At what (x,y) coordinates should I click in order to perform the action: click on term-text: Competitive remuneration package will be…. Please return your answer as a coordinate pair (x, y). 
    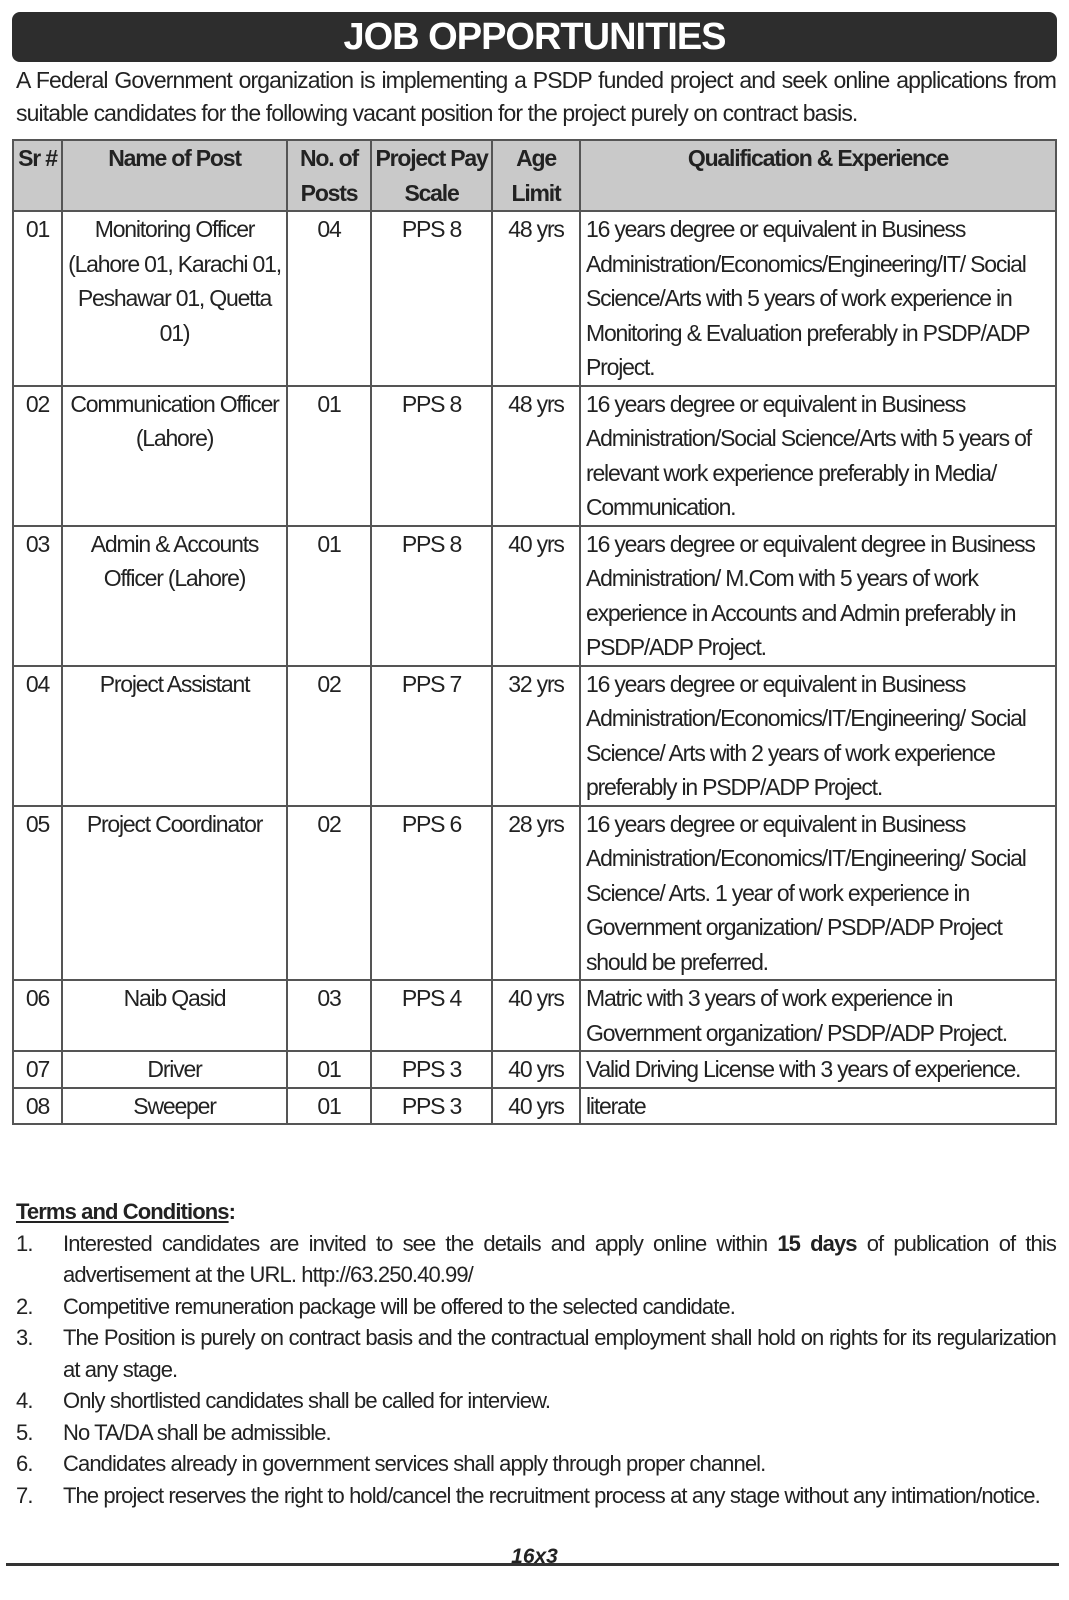
    Looking at the image, I should click on (559, 1307).